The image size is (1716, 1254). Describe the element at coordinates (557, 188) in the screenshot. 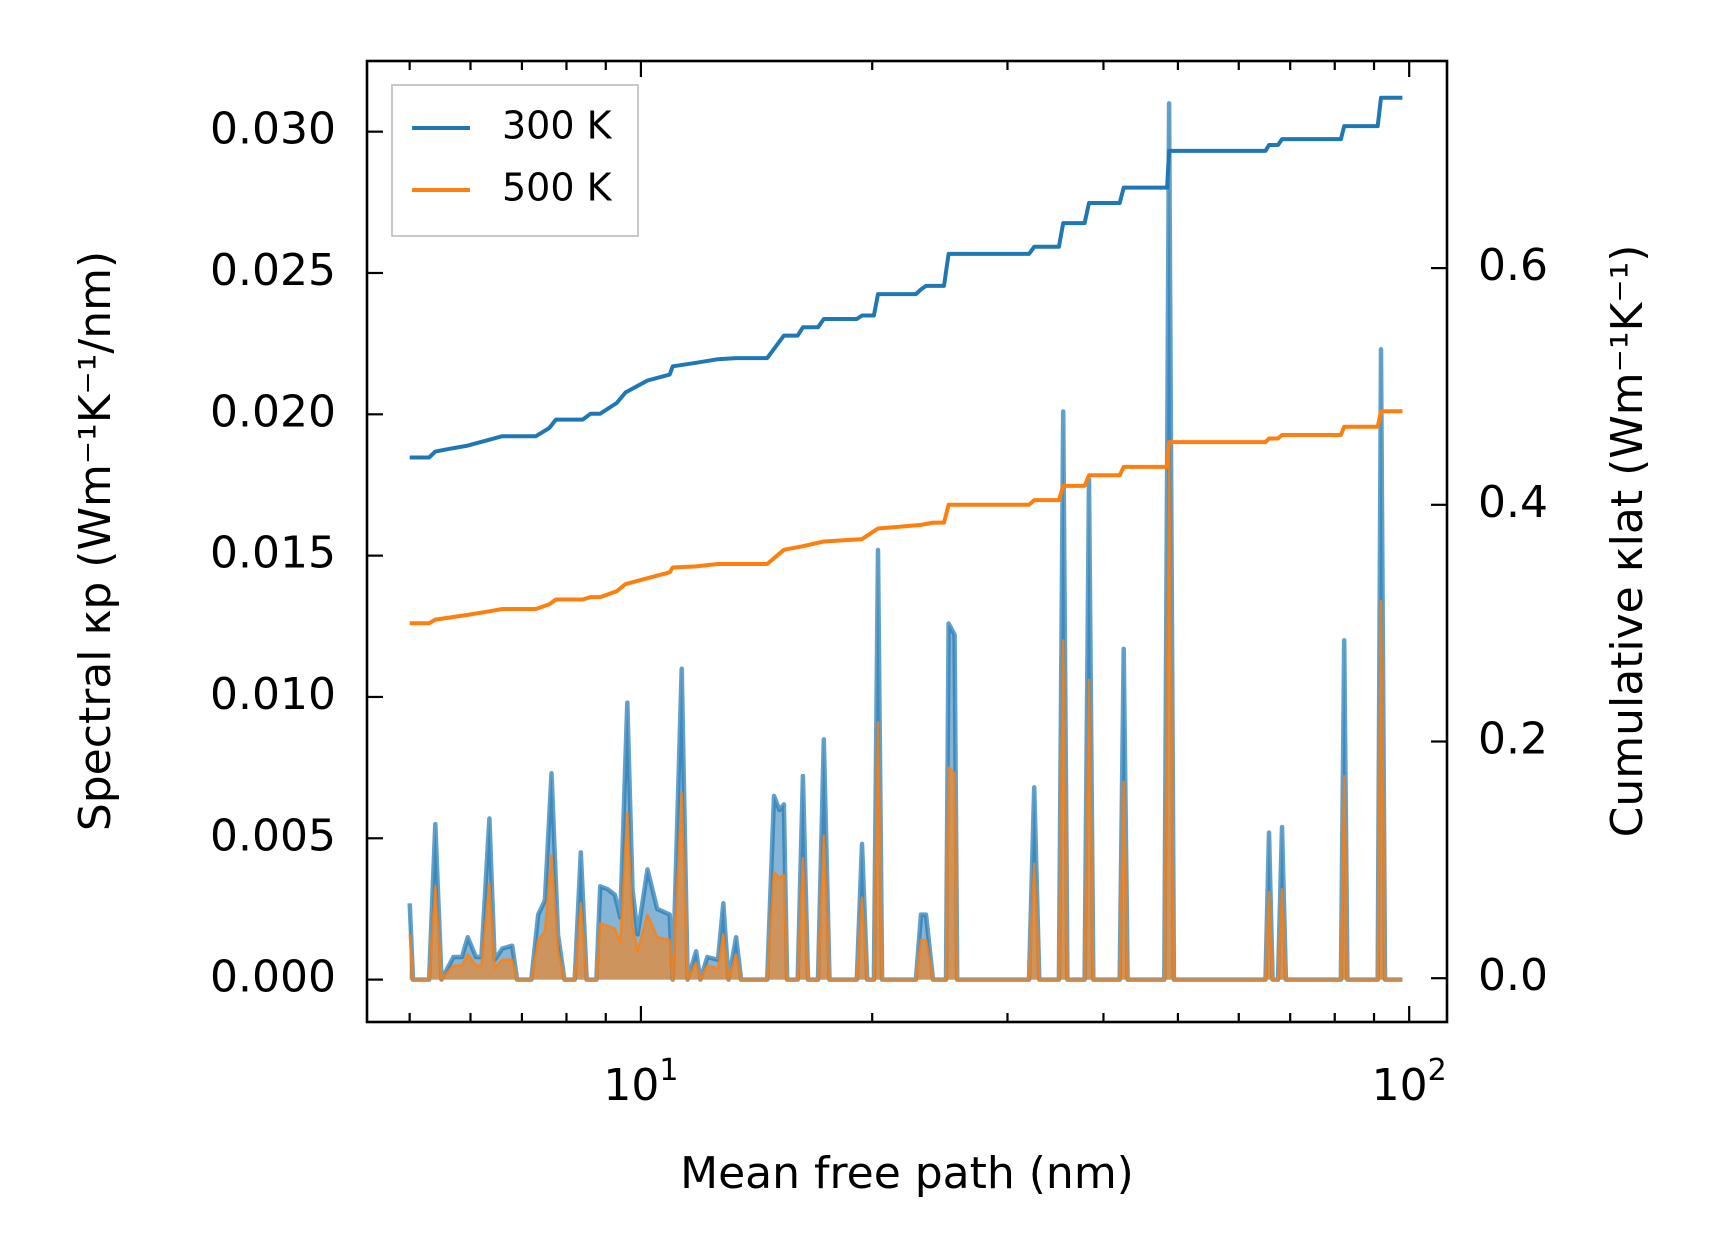

I see `legend-label-500k: 500 K` at that location.